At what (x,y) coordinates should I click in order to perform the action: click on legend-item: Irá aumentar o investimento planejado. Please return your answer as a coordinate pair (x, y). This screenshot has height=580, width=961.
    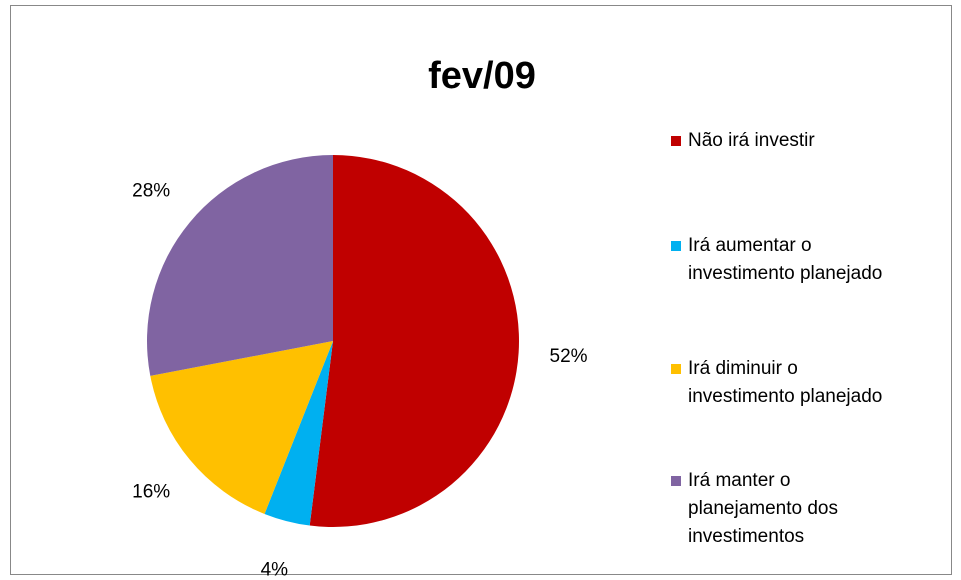
    Looking at the image, I should click on (787, 260).